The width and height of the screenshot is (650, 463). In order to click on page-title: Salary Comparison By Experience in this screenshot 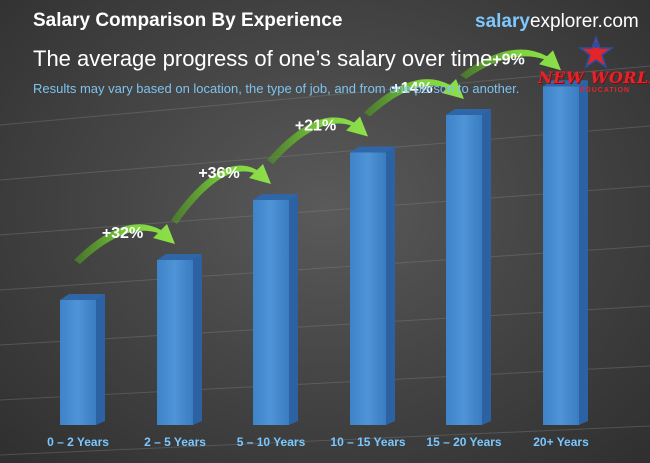, I will do `click(188, 20)`.